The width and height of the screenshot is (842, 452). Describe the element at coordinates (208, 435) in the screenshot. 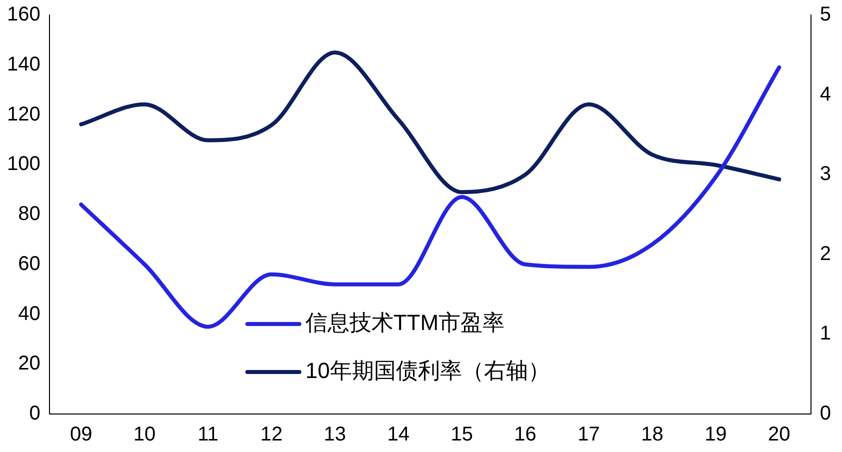

I see `x-tick-label: 11` at that location.